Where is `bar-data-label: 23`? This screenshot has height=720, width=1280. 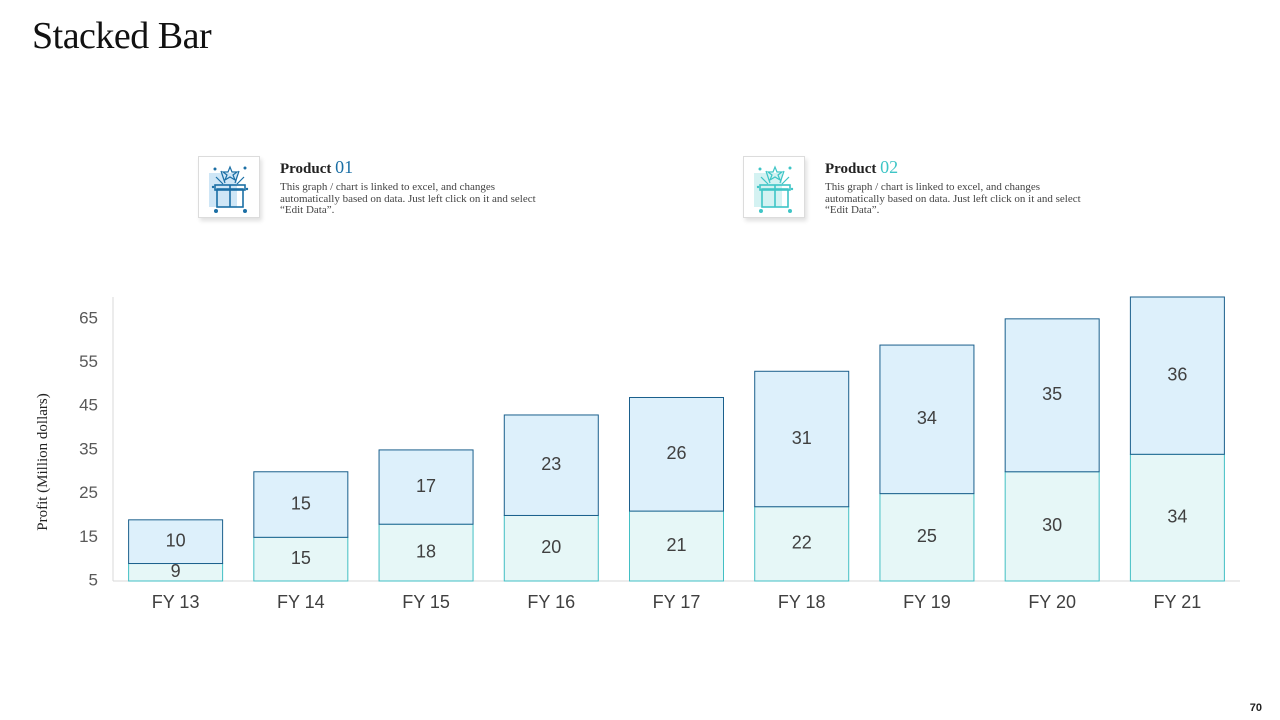
bar-data-label: 23 is located at coordinates (551, 464).